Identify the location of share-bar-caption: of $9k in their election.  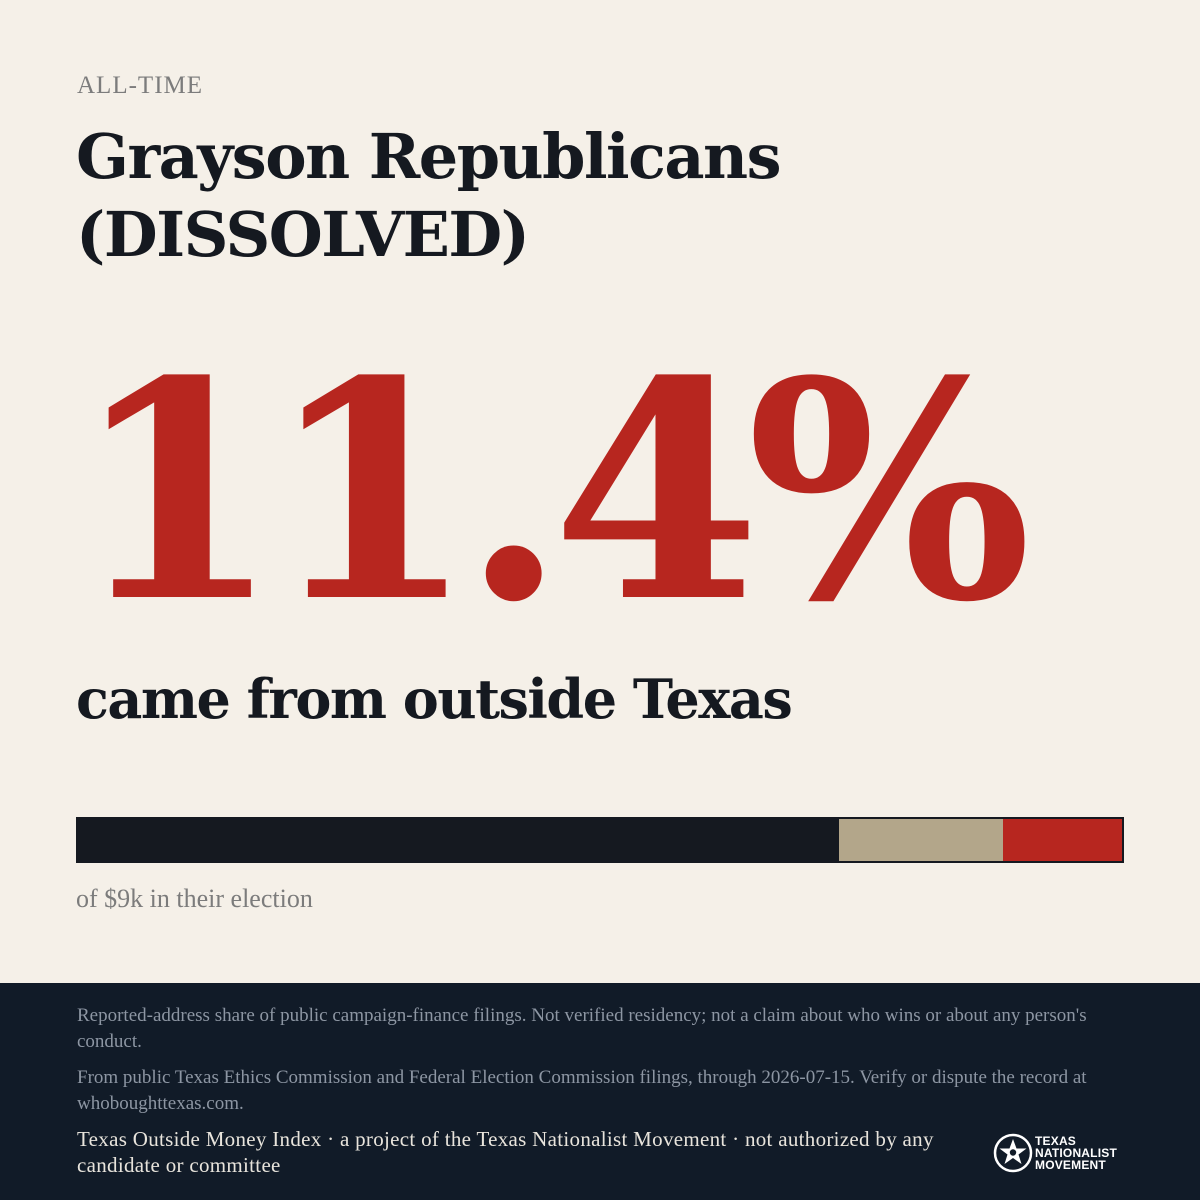
(194, 898).